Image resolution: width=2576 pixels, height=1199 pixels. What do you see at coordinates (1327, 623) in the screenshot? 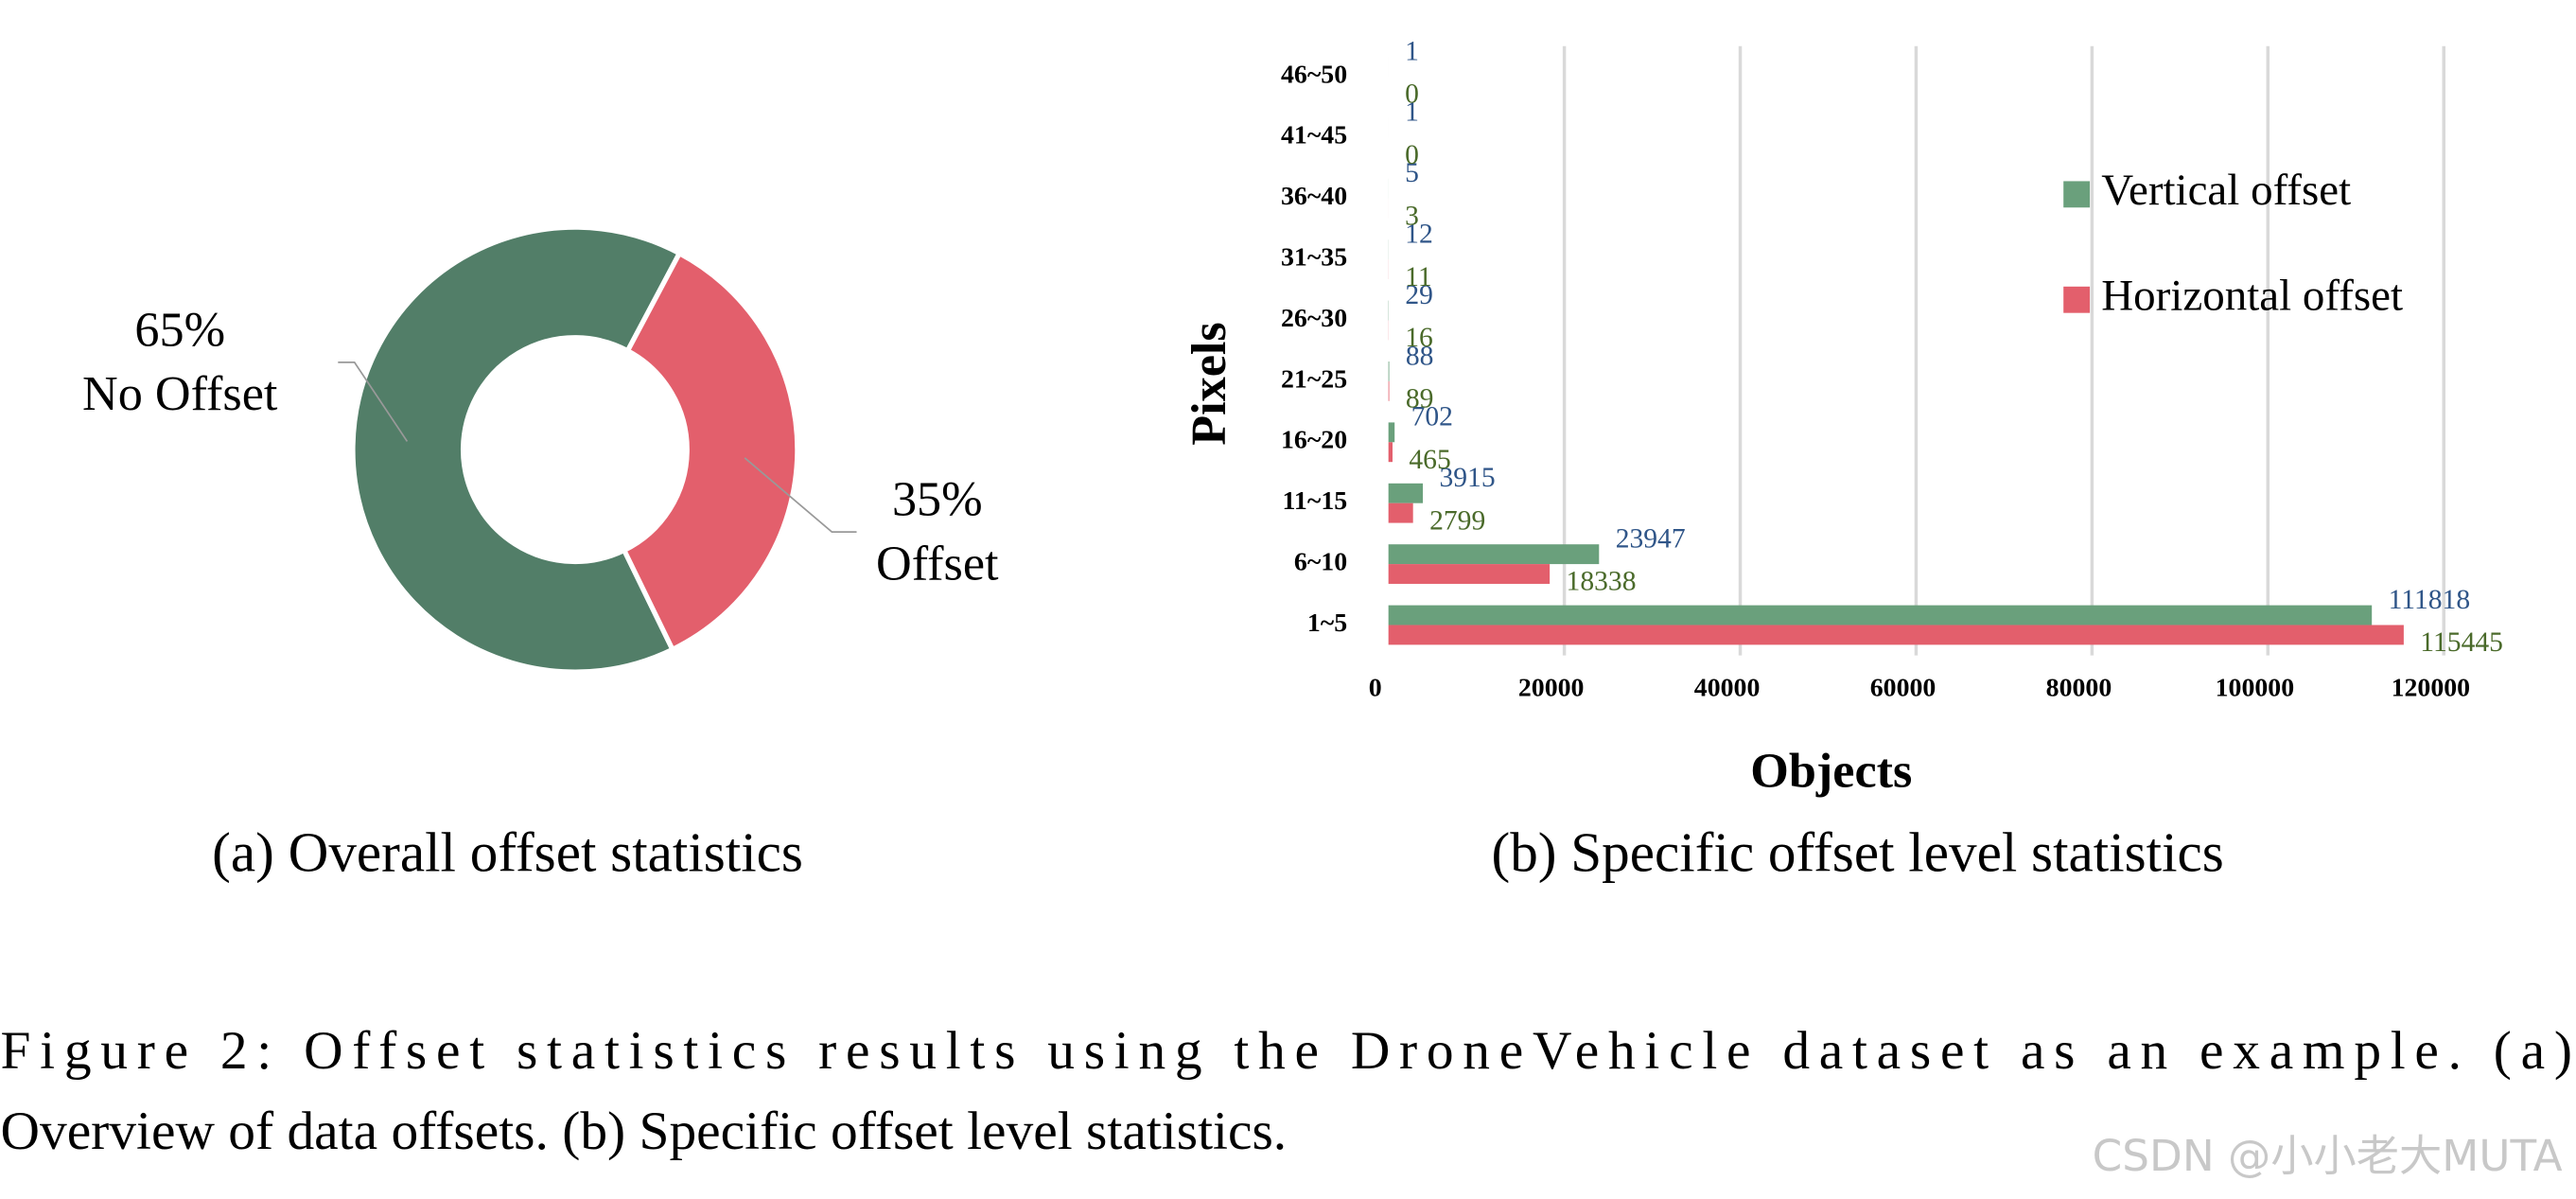
I see `y-tick-label: 1~5` at bounding box center [1327, 623].